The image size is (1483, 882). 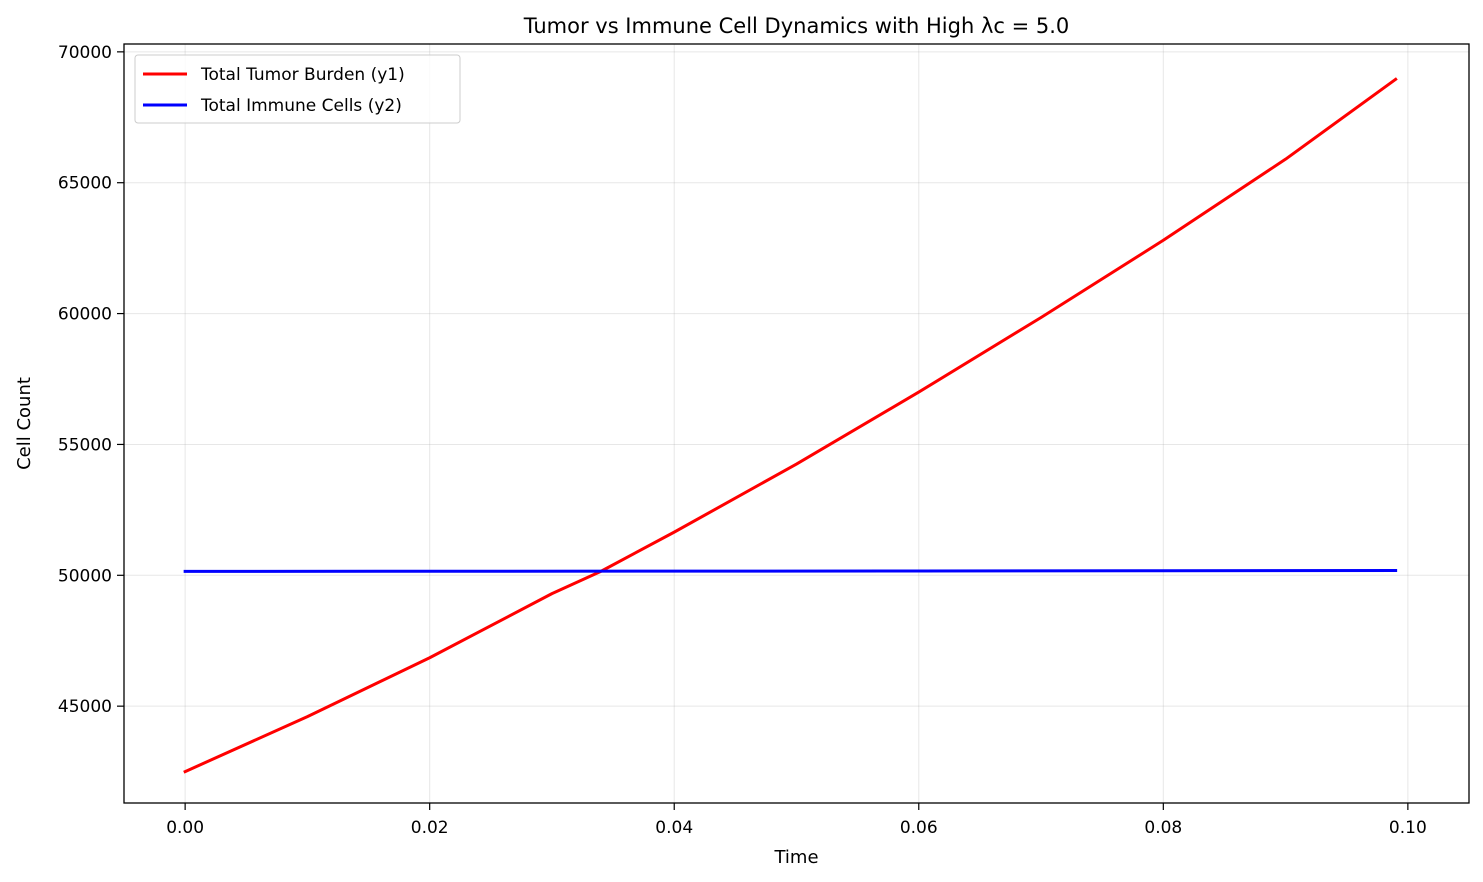 I want to click on y-axis-title: Cell Count, so click(x=24, y=423).